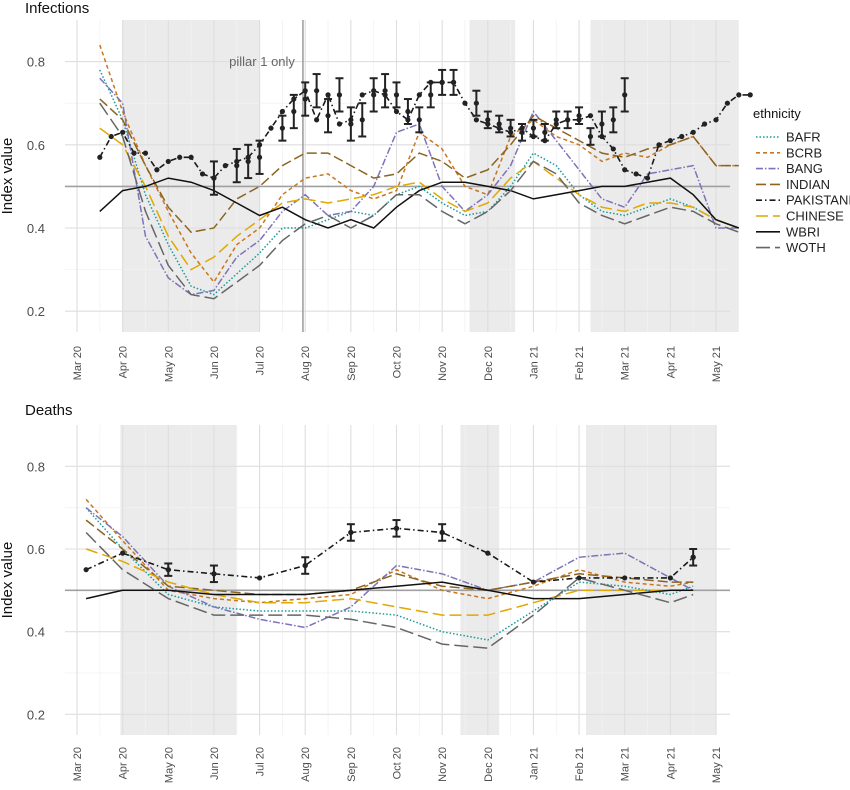  I want to click on legend-title: ethnicity, so click(777, 113).